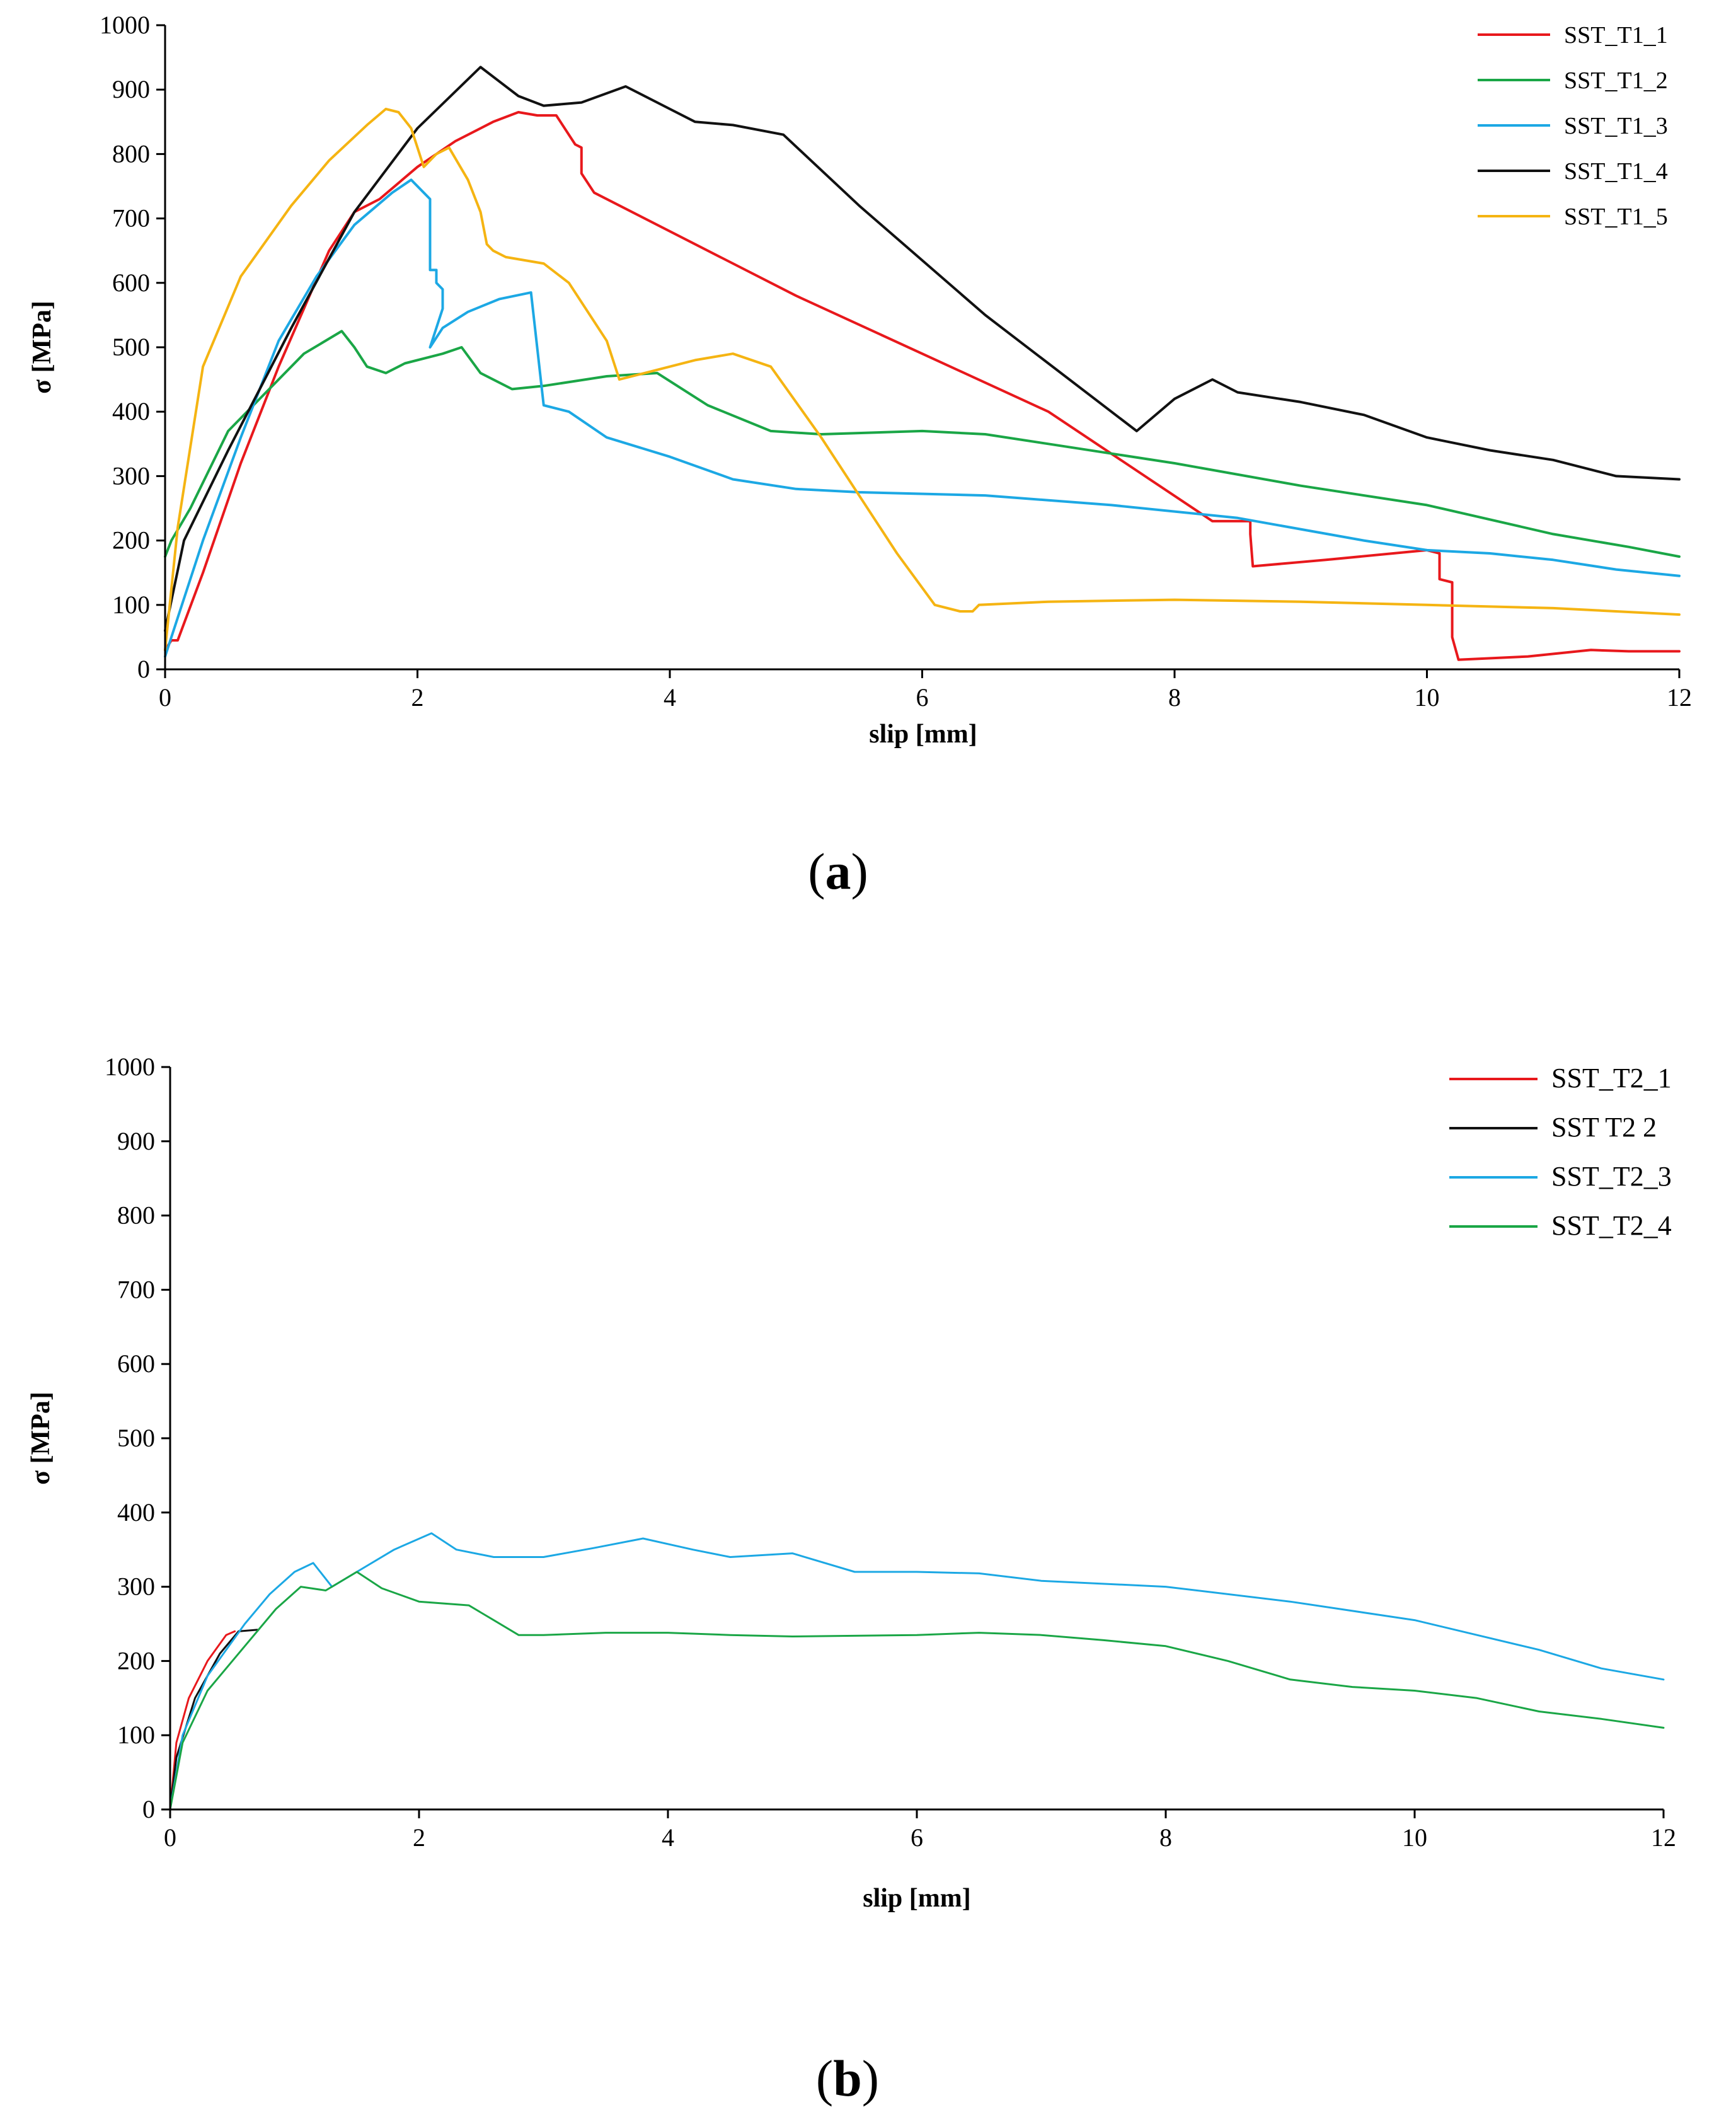  What do you see at coordinates (859, 871) in the screenshot?
I see `chart-a-caption-close: )` at bounding box center [859, 871].